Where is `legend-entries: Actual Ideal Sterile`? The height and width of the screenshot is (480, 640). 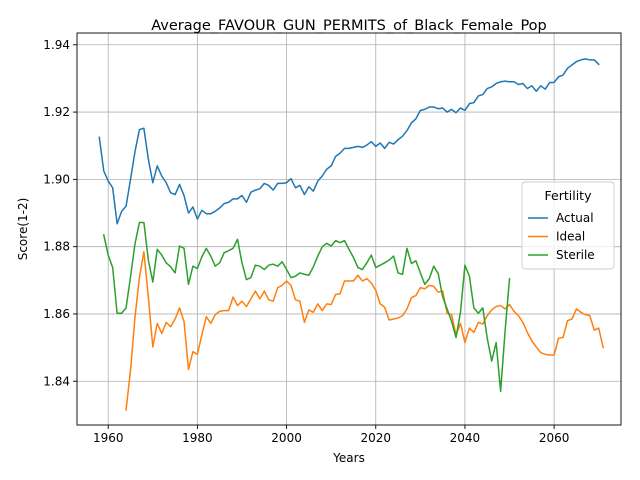
legend-entries: Actual Ideal Sterile is located at coordinates (561, 236).